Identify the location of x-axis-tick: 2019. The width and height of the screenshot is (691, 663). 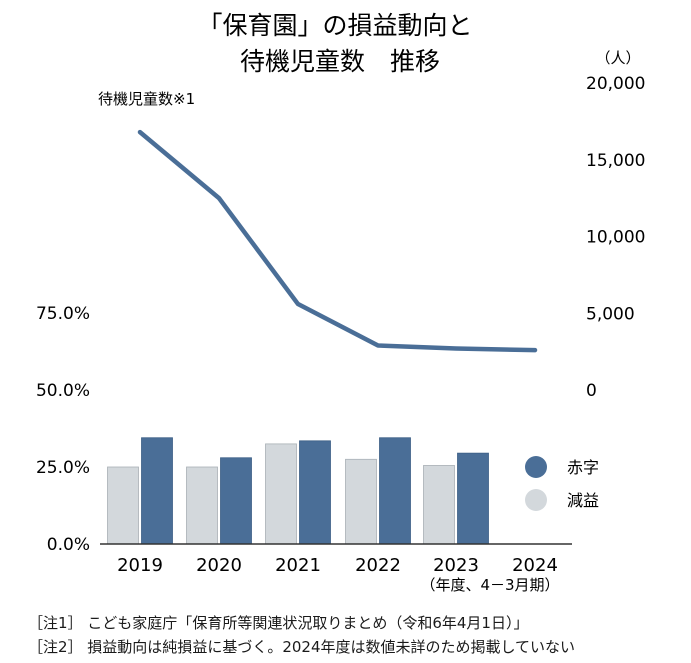
(140, 565).